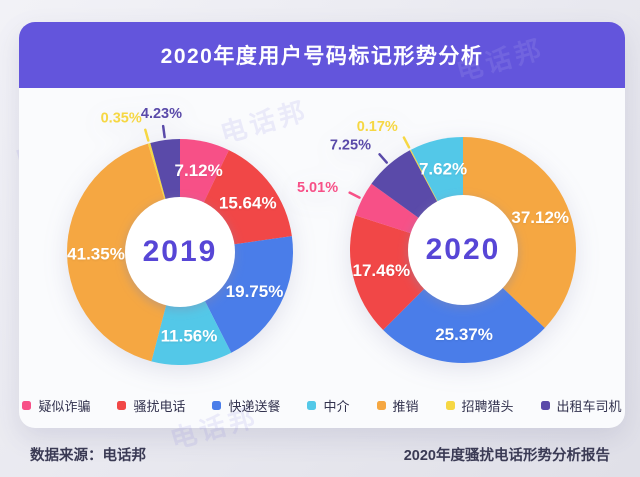 This screenshot has width=640, height=477. What do you see at coordinates (506, 456) in the screenshot?
I see `report-text: 2020年度骚扰电话形势分析报告` at bounding box center [506, 456].